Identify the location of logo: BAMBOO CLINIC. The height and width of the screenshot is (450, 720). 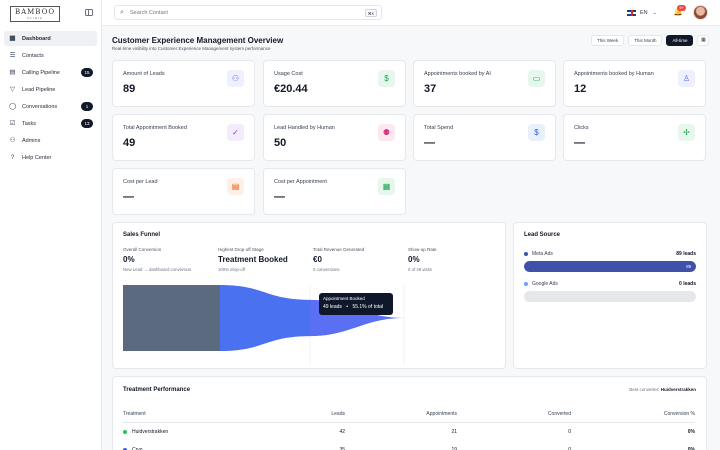
(35, 14).